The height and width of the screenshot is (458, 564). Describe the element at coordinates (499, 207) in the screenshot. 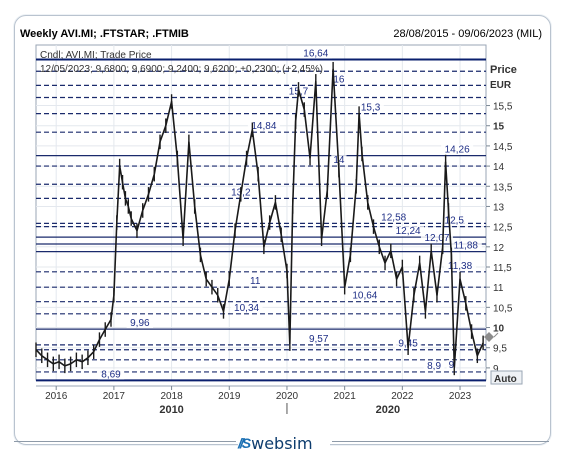

I see `y-tick-label: 13` at that location.